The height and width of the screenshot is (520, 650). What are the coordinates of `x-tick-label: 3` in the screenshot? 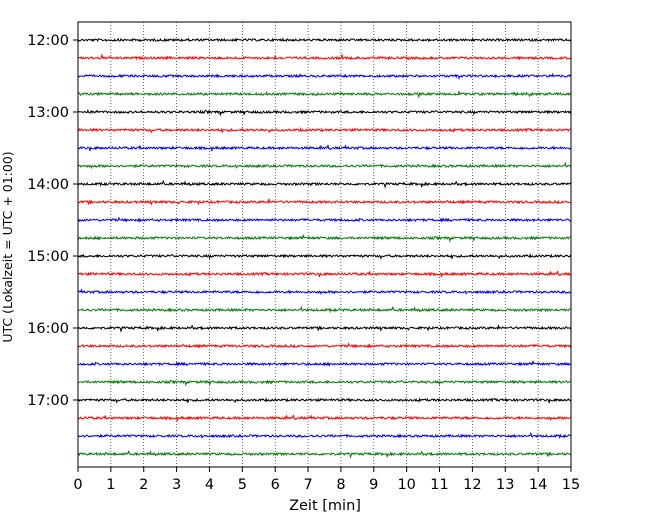 It's located at (176, 485).